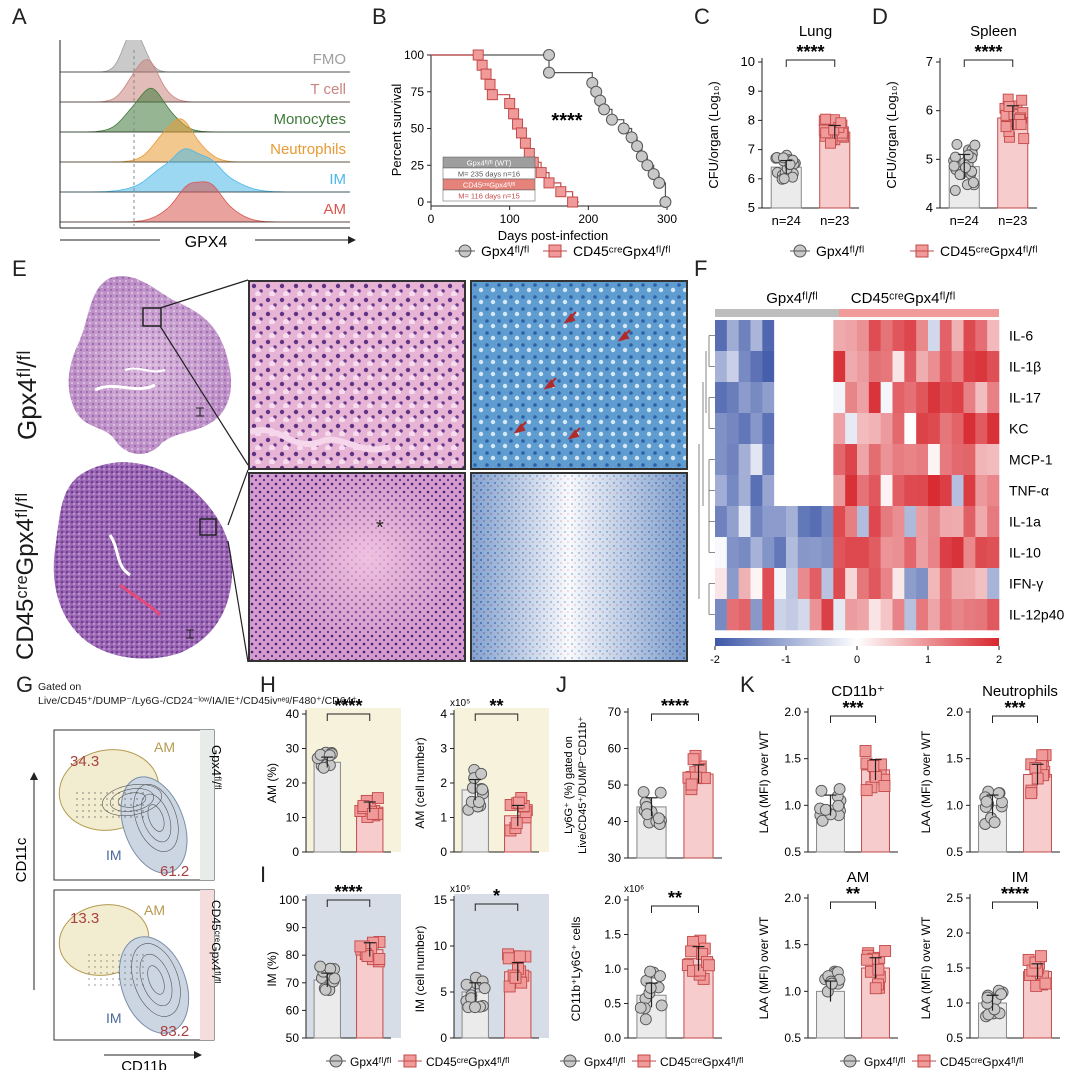 Image resolution: width=1080 pixels, height=1077 pixels. I want to click on legend-j-wt: Gpx4ᶠˡ/ᶠˡ, so click(604, 1062).